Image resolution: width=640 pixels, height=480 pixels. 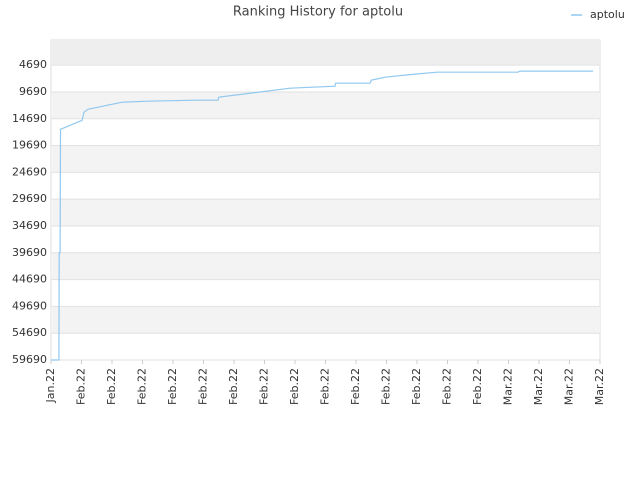 What do you see at coordinates (29, 145) in the screenshot?
I see `y-tick-label: 19690` at bounding box center [29, 145].